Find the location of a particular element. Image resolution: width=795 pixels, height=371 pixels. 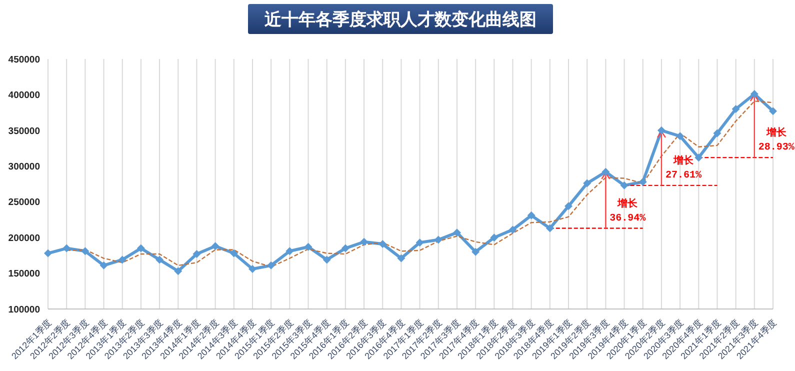

annotation: 增长 28.93% is located at coordinates (776, 140).